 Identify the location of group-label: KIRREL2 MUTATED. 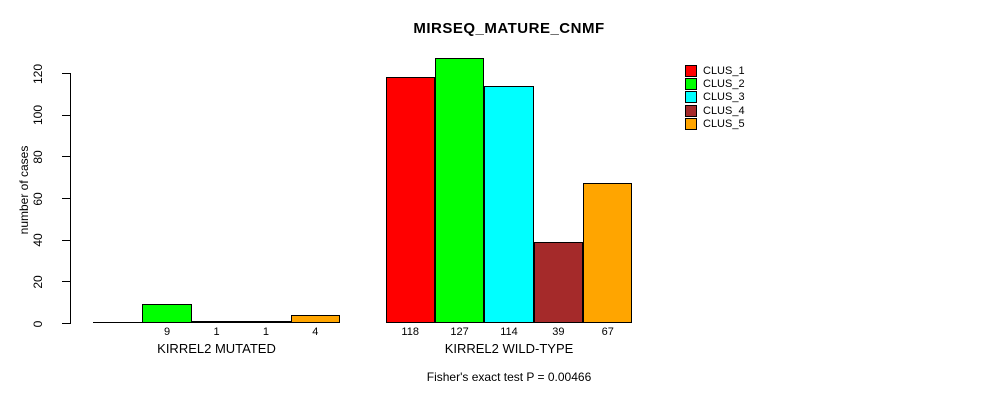
(216, 348).